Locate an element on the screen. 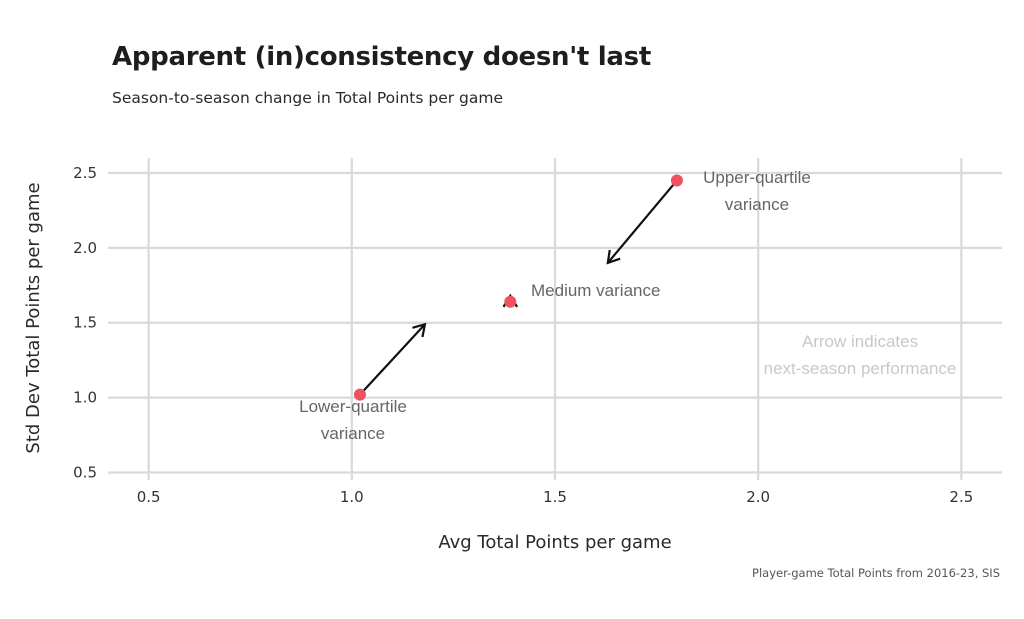  point-label: Lower-quartile is located at coordinates (353, 406).